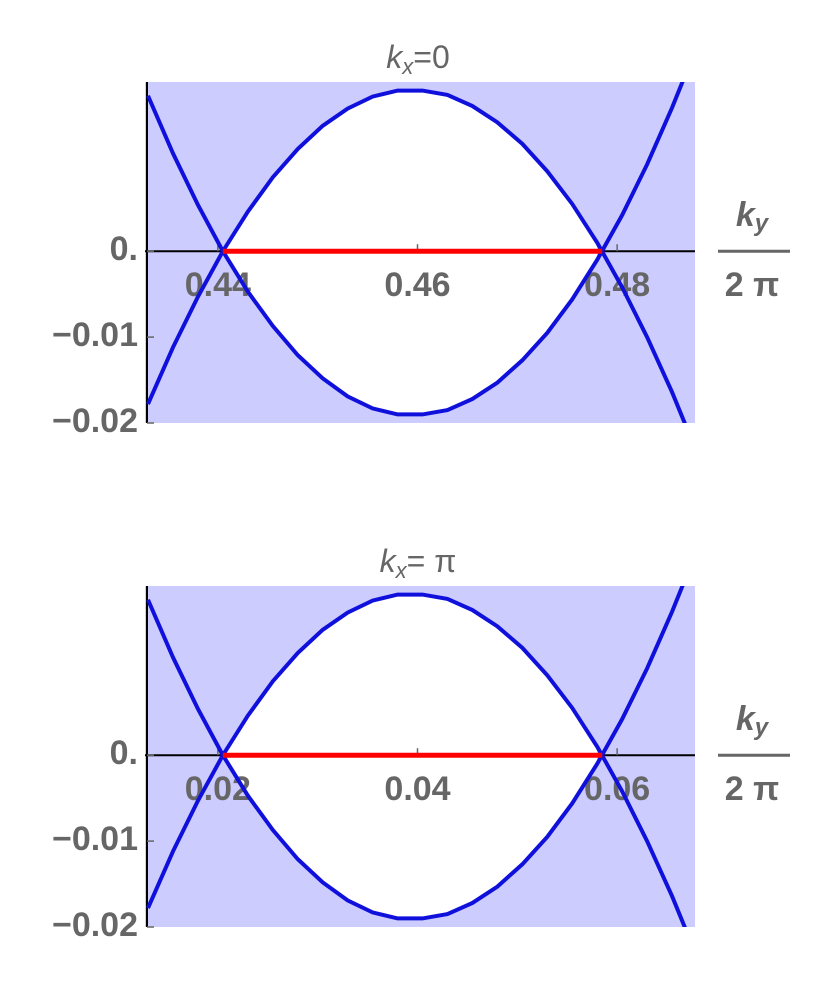 Image resolution: width=830 pixels, height=990 pixels. Describe the element at coordinates (431, 57) in the screenshot. I see `title-rest: =0` at that location.